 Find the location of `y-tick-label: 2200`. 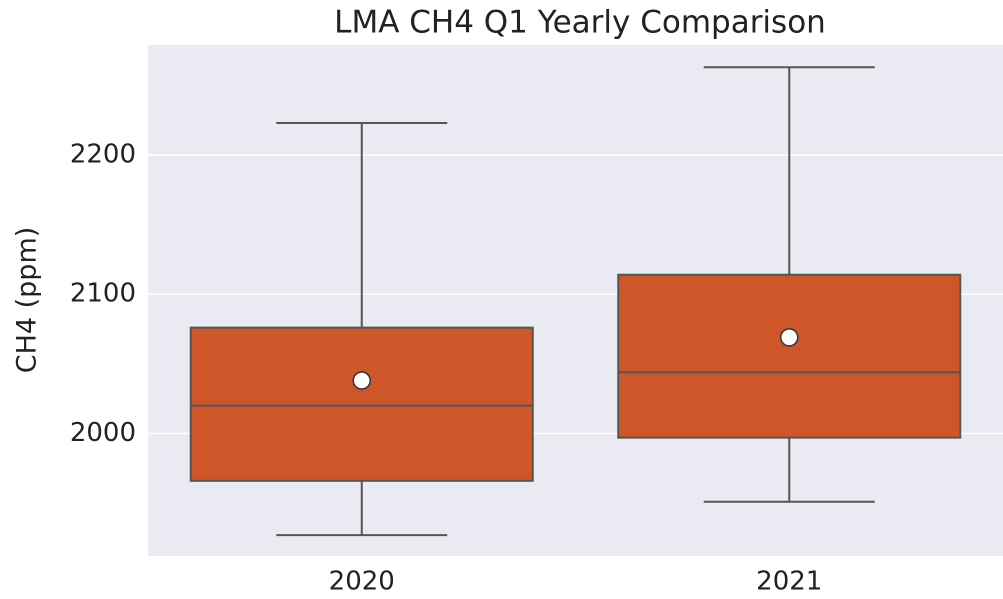

y-tick-label: 2200 is located at coordinates (103, 154).